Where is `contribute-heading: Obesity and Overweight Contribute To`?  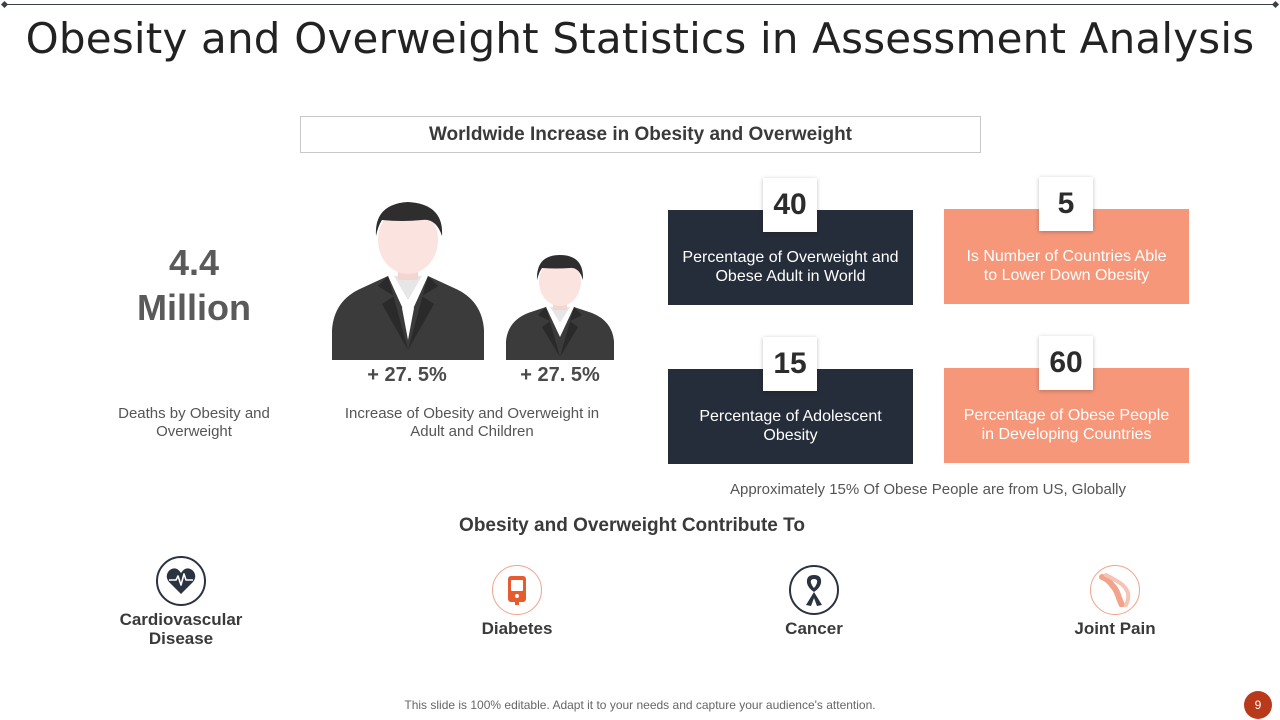 contribute-heading: Obesity and Overweight Contribute To is located at coordinates (632, 525).